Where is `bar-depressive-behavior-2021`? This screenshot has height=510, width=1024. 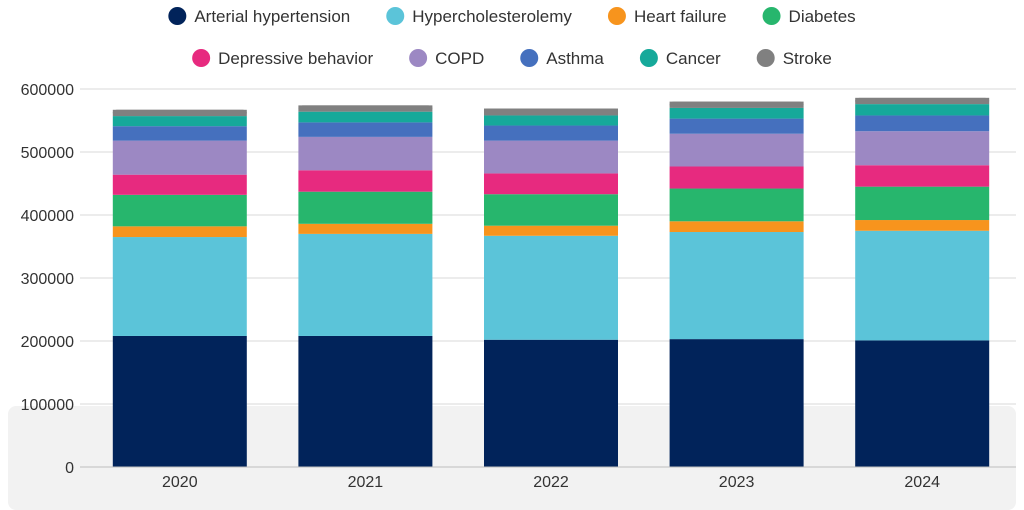
bar-depressive-behavior-2021 is located at coordinates (365, 181).